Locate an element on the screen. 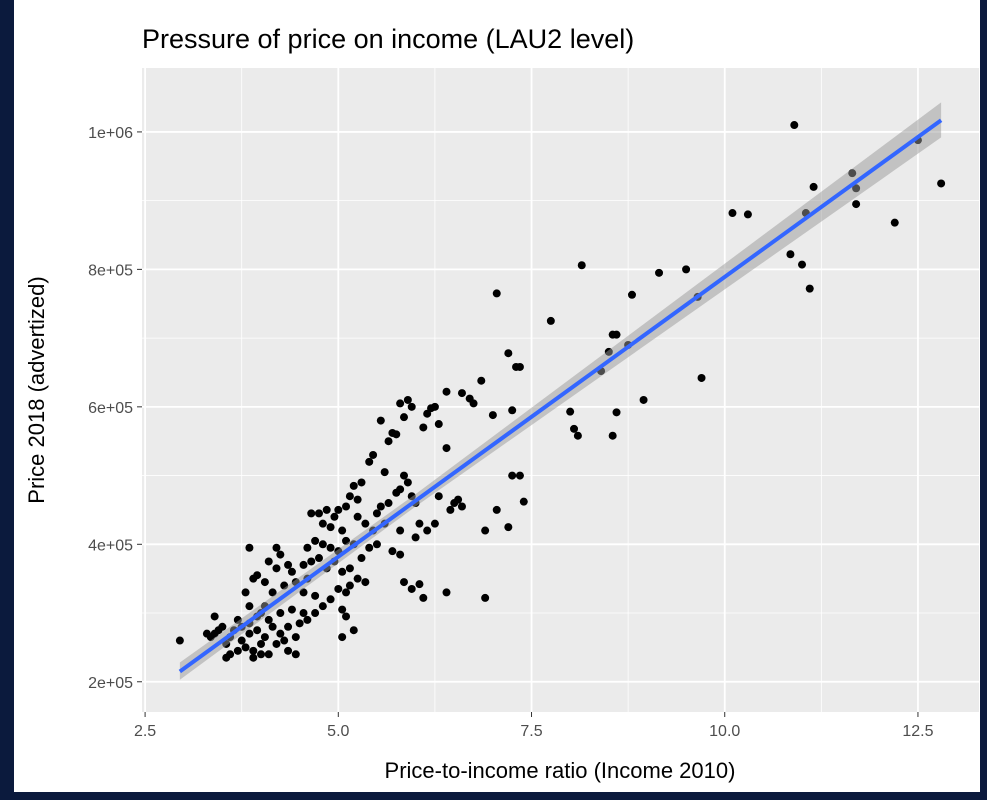 This screenshot has width=987, height=800. y-tick-label: 1e+06 is located at coordinates (110, 133).